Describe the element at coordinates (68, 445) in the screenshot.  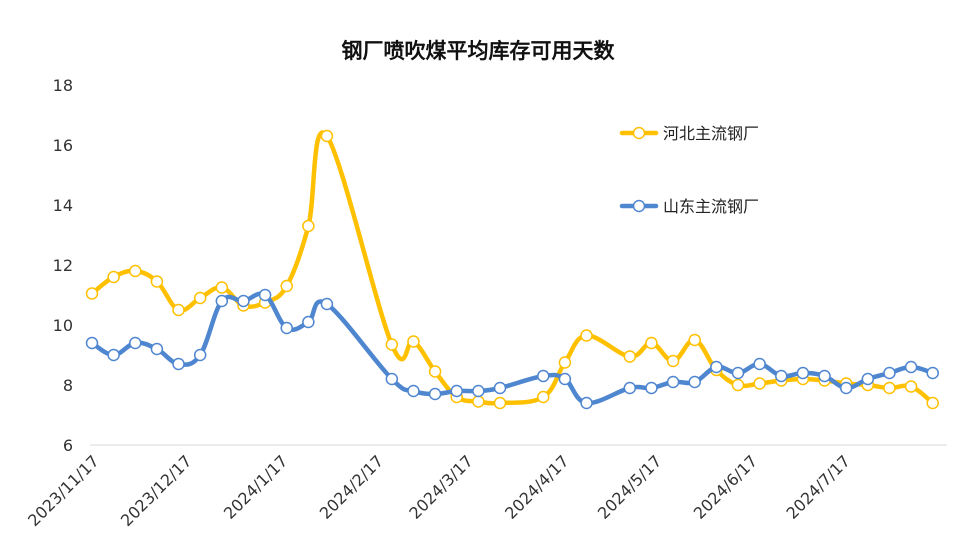
I see `y-tick-label: 6` at that location.